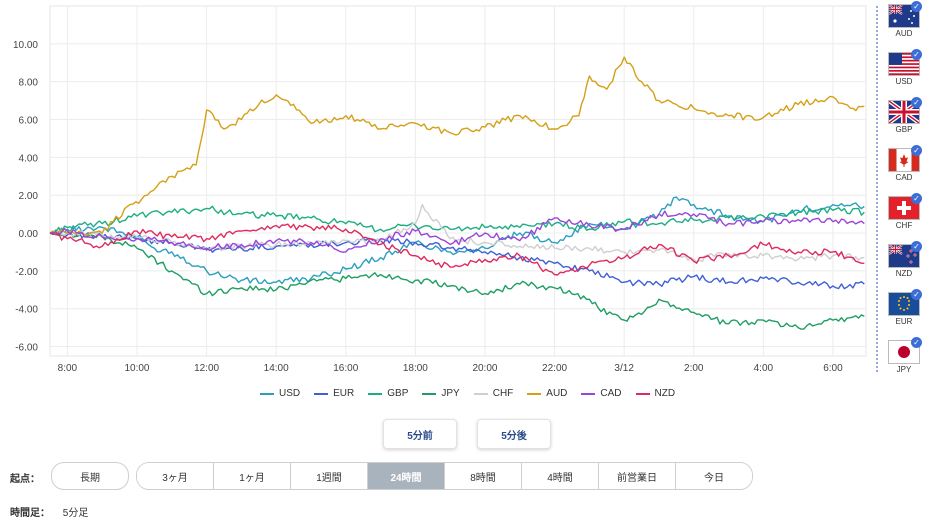  I want to click on period-option: 今日, so click(714, 476).